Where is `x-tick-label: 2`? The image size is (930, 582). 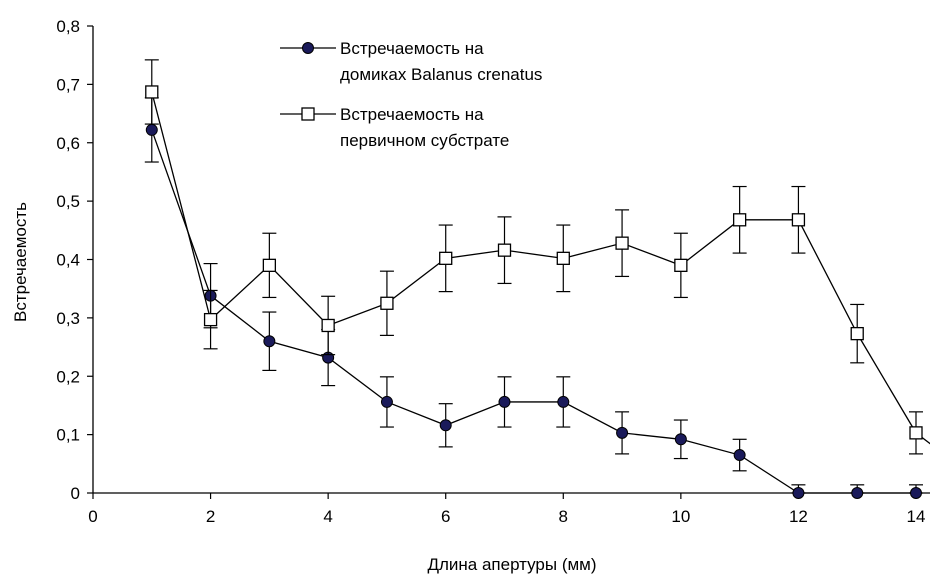 x-tick-label: 2 is located at coordinates (210, 516).